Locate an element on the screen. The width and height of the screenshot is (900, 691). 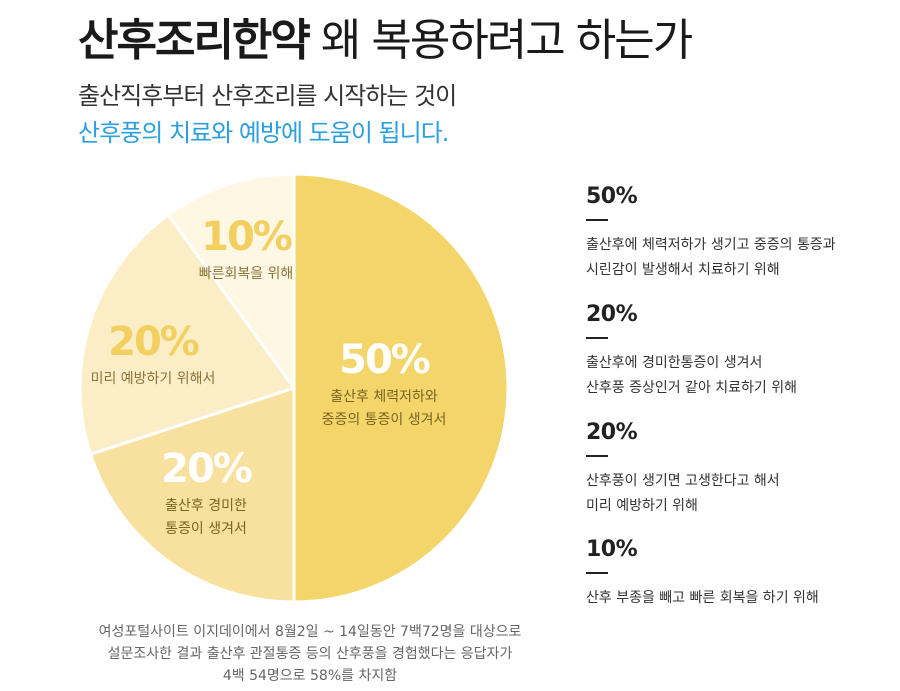
legend-text: 출산후에 경미한통증이 생겨서 is located at coordinates (674, 363).